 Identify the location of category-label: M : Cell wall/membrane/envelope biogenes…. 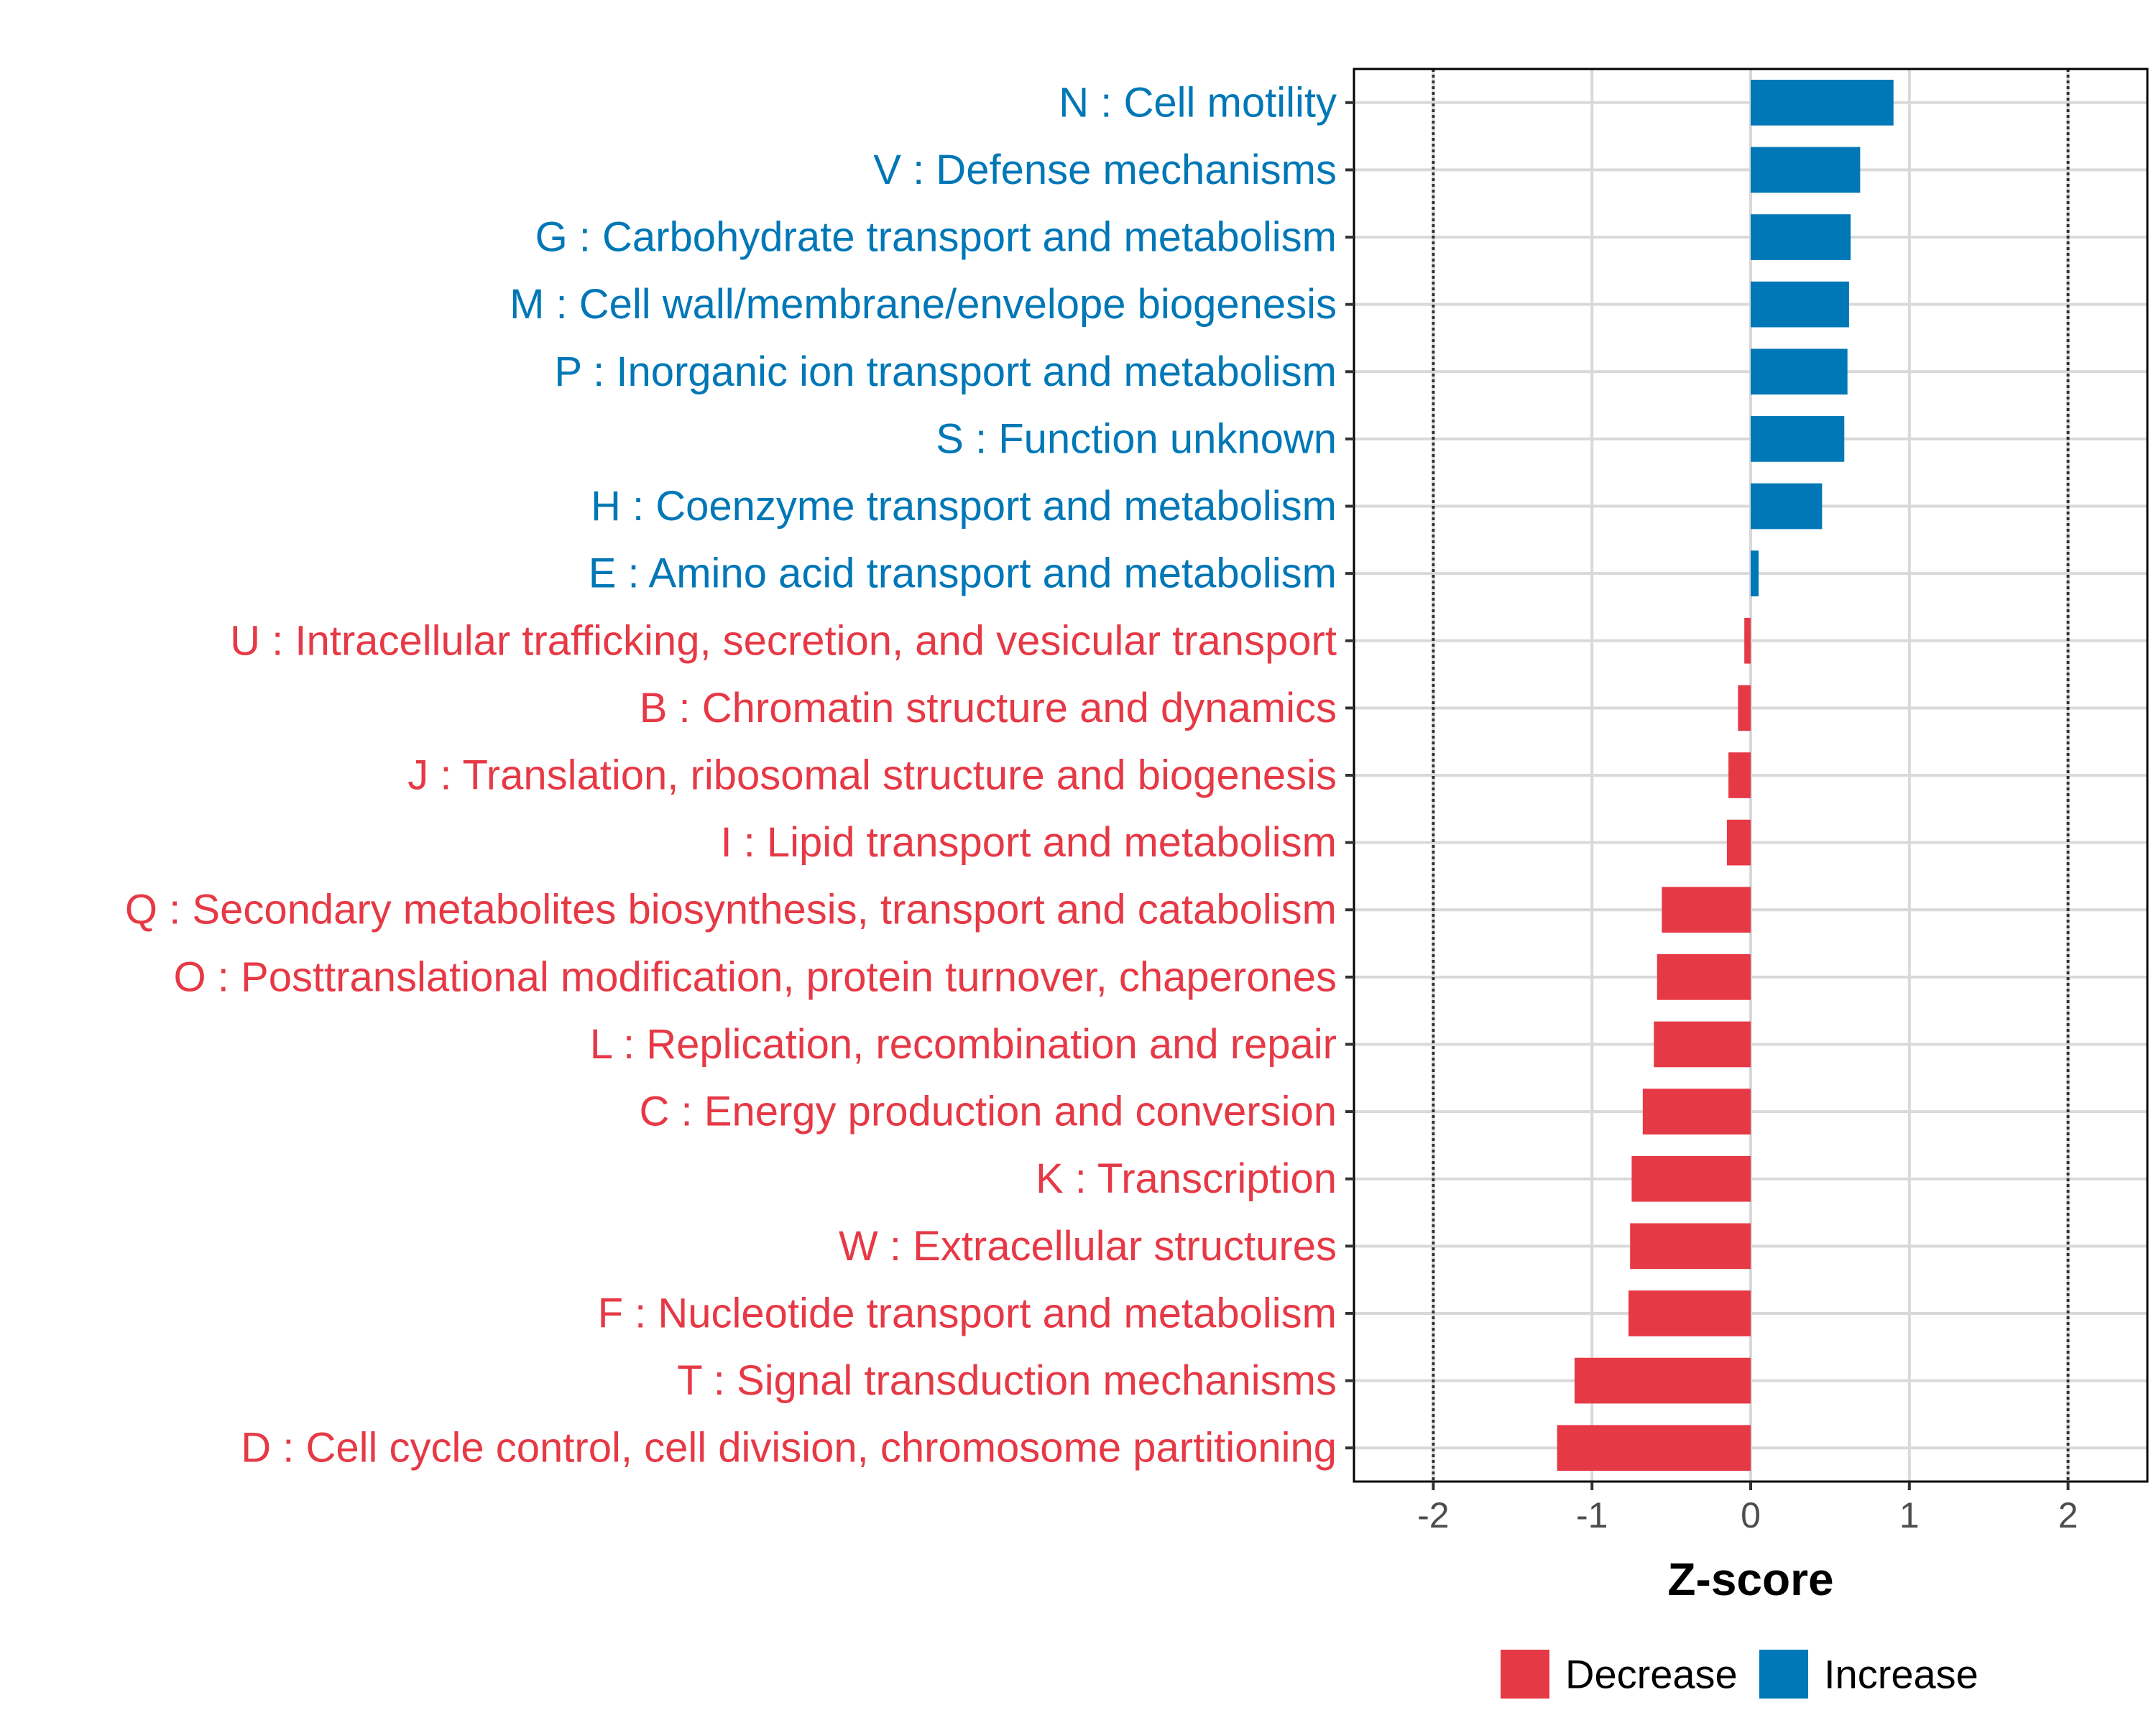
(924, 304).